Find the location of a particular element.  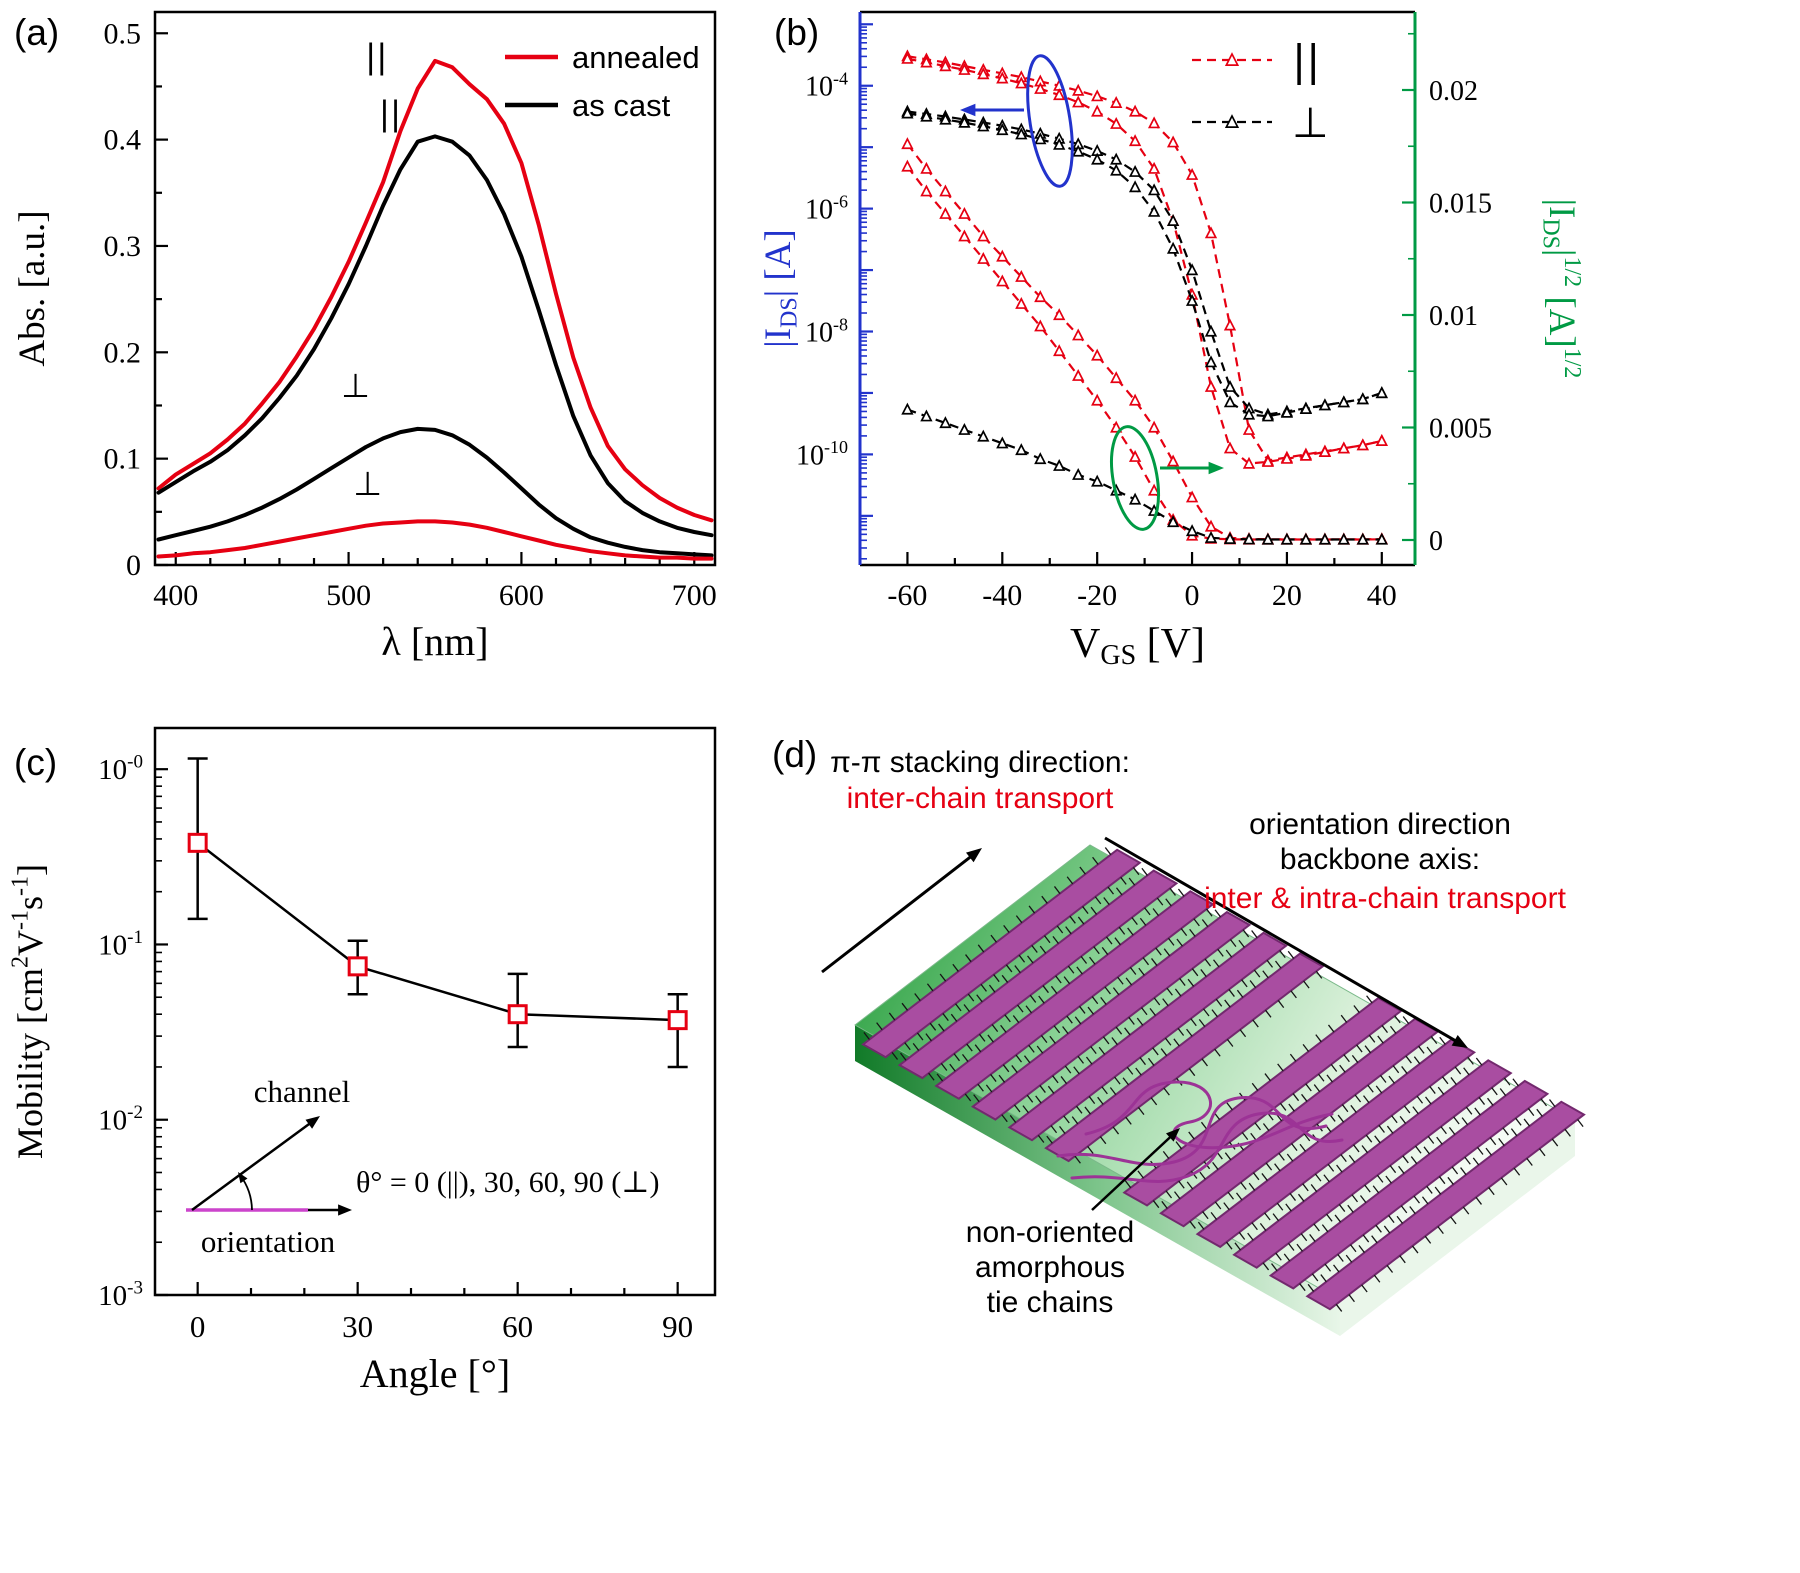

tie-chains is located at coordinates (1200, 1131).